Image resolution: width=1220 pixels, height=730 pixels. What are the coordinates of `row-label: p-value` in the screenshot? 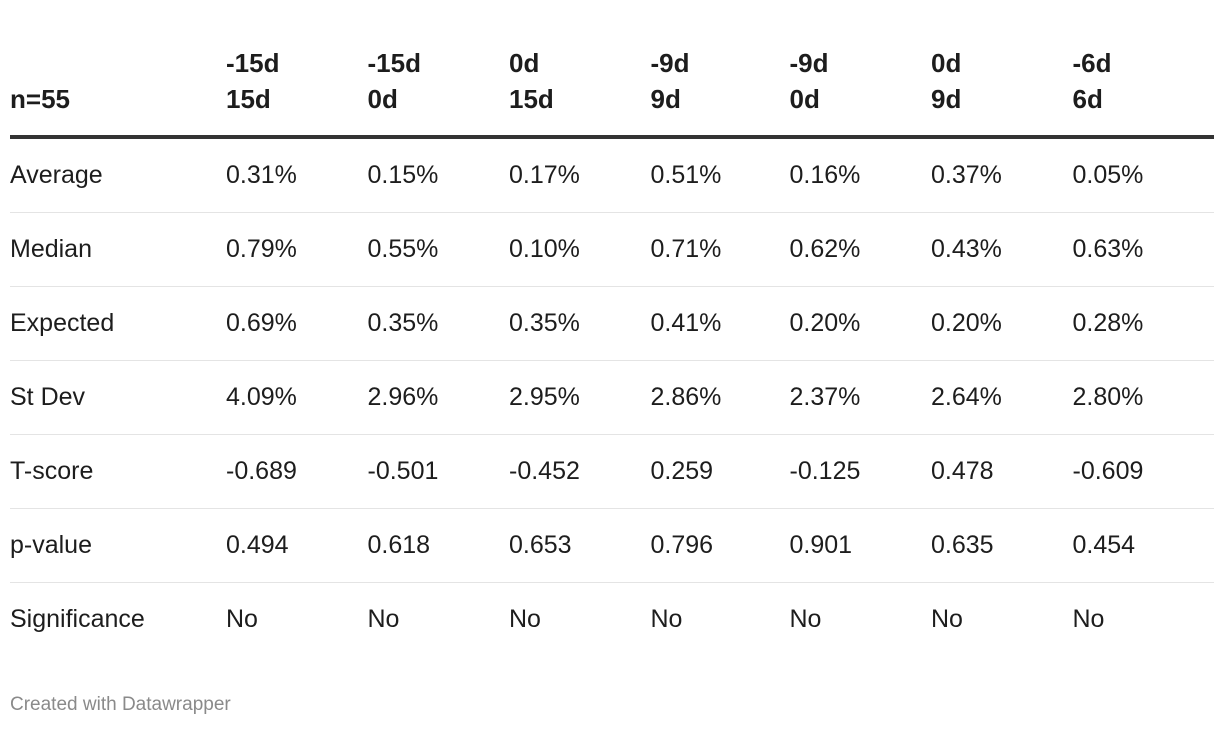 It's located at (118, 545).